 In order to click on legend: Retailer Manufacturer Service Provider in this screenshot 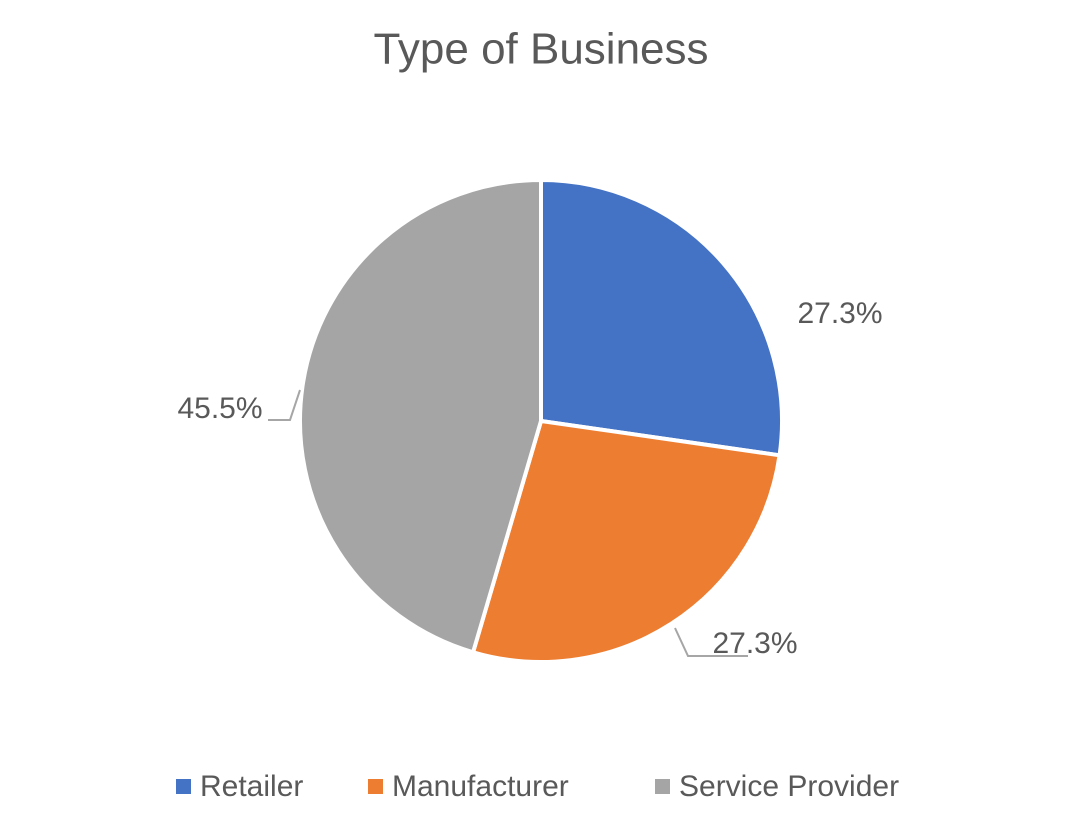, I will do `click(537, 786)`.